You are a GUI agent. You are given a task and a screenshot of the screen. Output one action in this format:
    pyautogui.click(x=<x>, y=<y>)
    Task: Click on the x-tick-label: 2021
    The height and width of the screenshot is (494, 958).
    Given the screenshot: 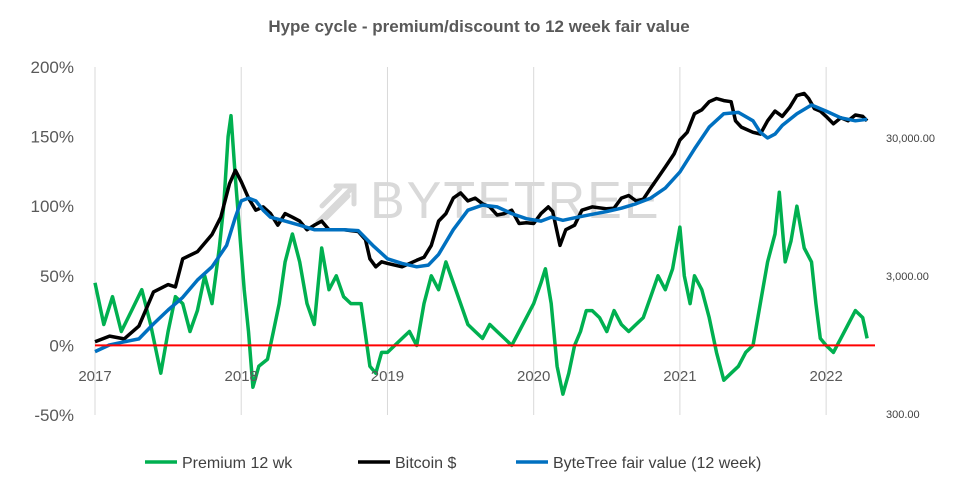 What is the action you would take?
    pyautogui.click(x=679, y=376)
    